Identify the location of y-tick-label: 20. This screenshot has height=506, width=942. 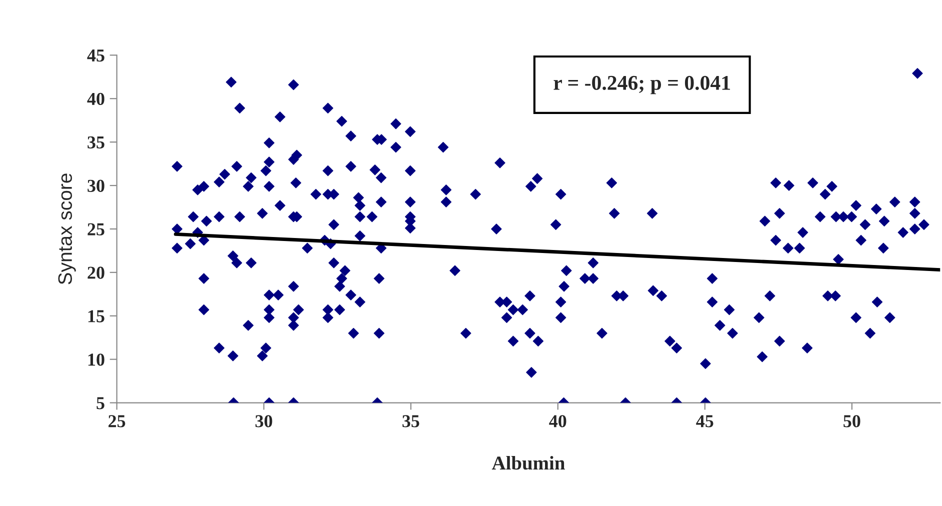
(96, 272).